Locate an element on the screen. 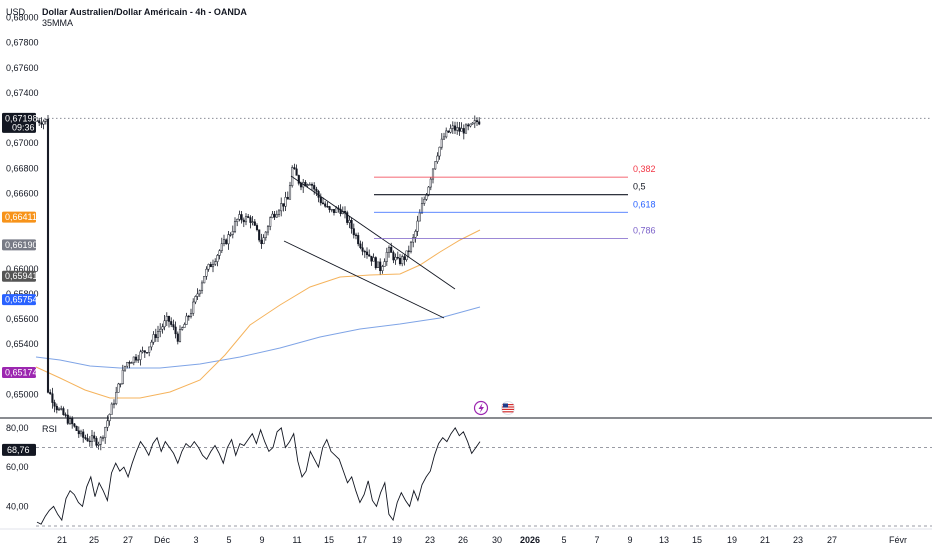  price-tick-label: 0,65000 is located at coordinates (22, 394).